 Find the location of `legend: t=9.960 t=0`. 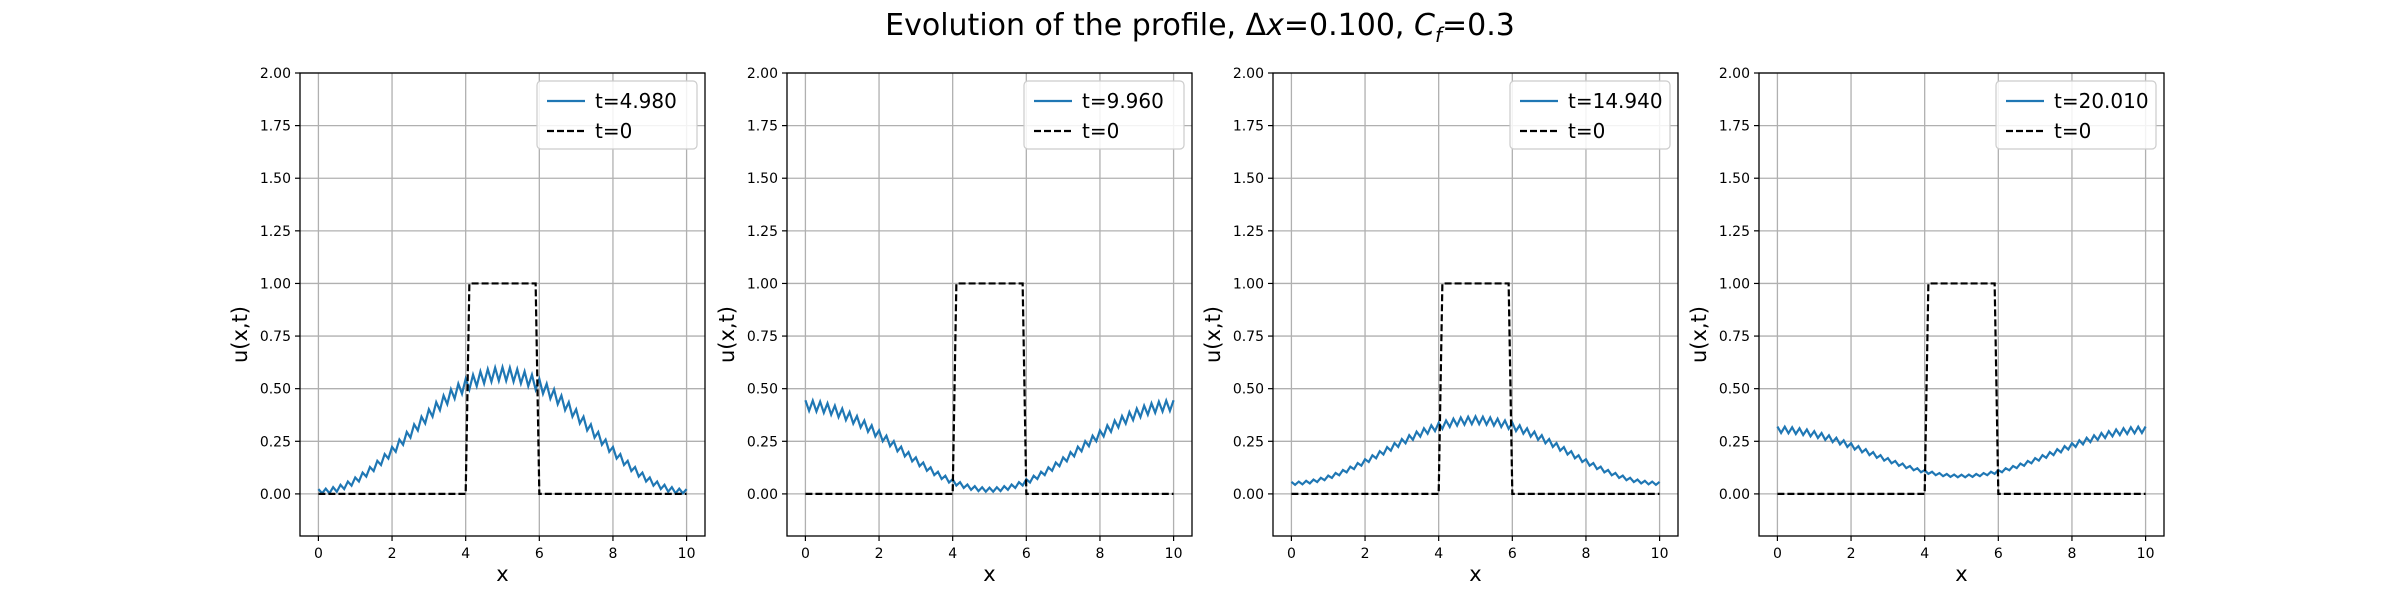

legend: t=9.960 t=0 is located at coordinates (1104, 115).